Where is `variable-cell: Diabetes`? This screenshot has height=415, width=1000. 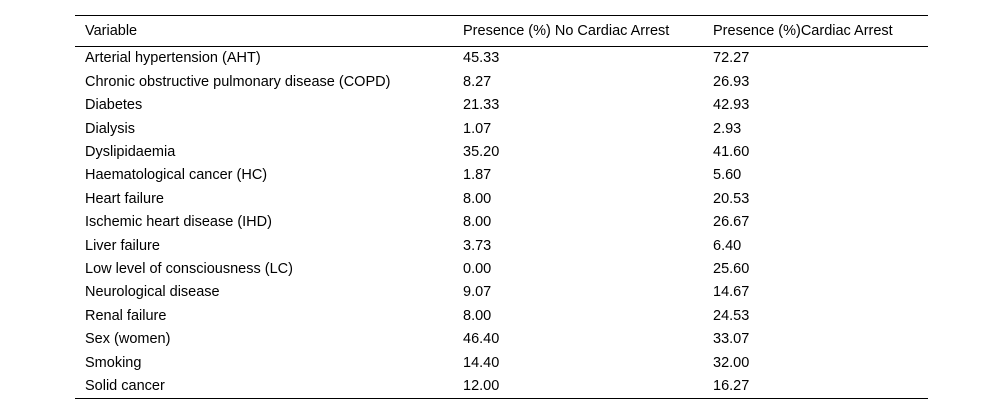
variable-cell: Diabetes is located at coordinates (114, 105).